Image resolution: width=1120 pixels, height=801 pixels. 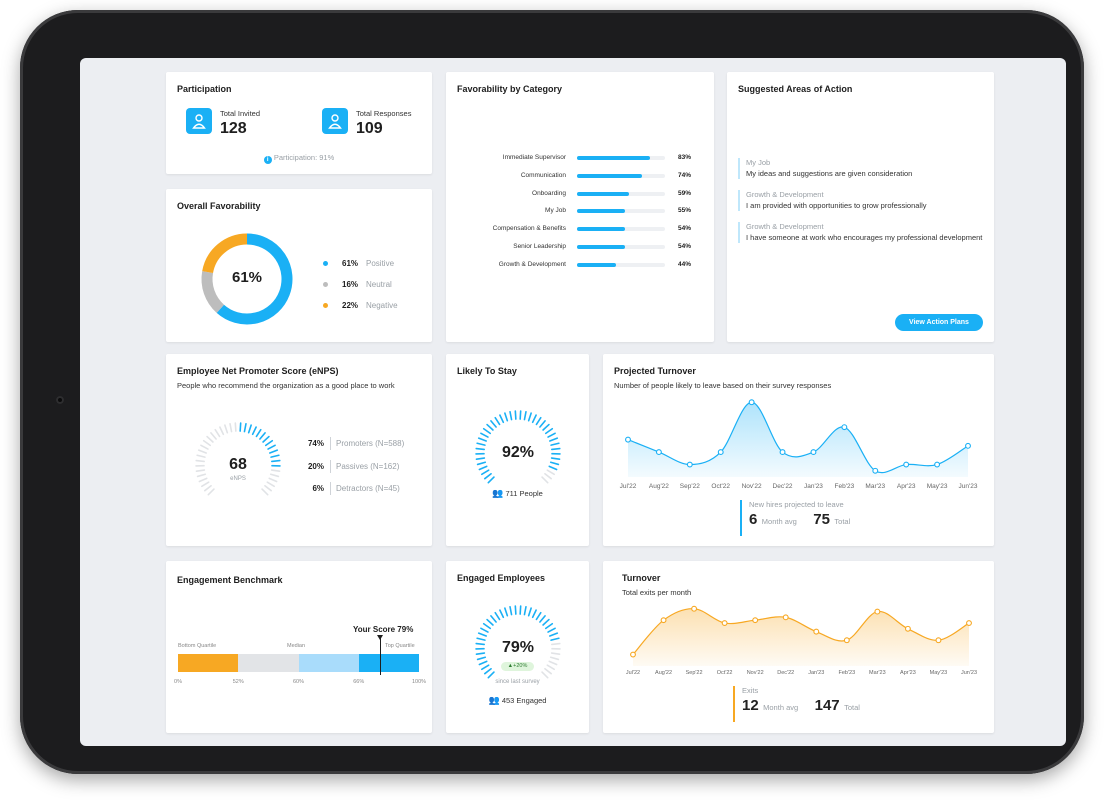 I want to click on legend-label: Positive, so click(x=380, y=263).